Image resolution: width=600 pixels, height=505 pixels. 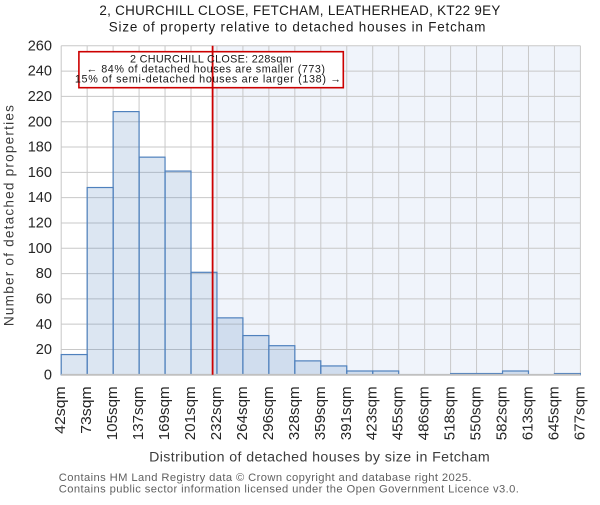 What do you see at coordinates (60, 410) in the screenshot?
I see `svg-text: 42sqm` at bounding box center [60, 410].